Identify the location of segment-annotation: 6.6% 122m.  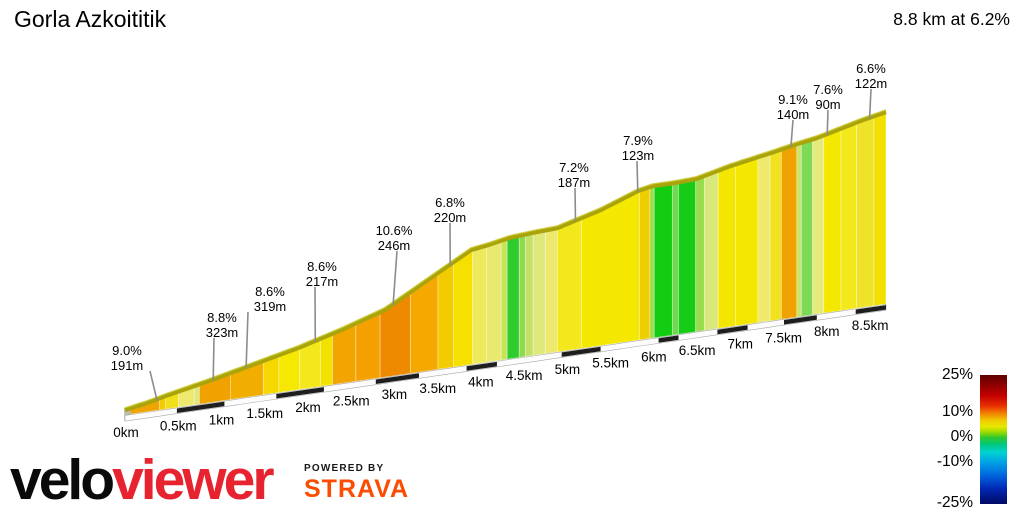
(871, 90).